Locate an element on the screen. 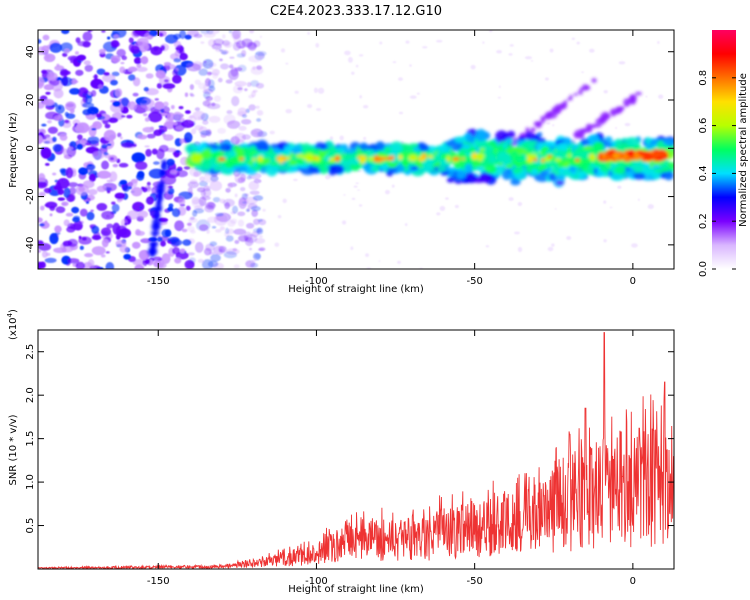  snr-xtick-label: -100 is located at coordinates (316, 581).